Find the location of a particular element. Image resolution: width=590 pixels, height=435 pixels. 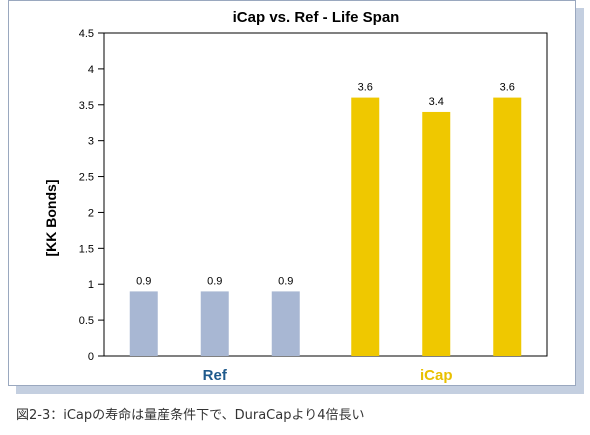

y-tick-label: 2.5 is located at coordinates (86, 178).